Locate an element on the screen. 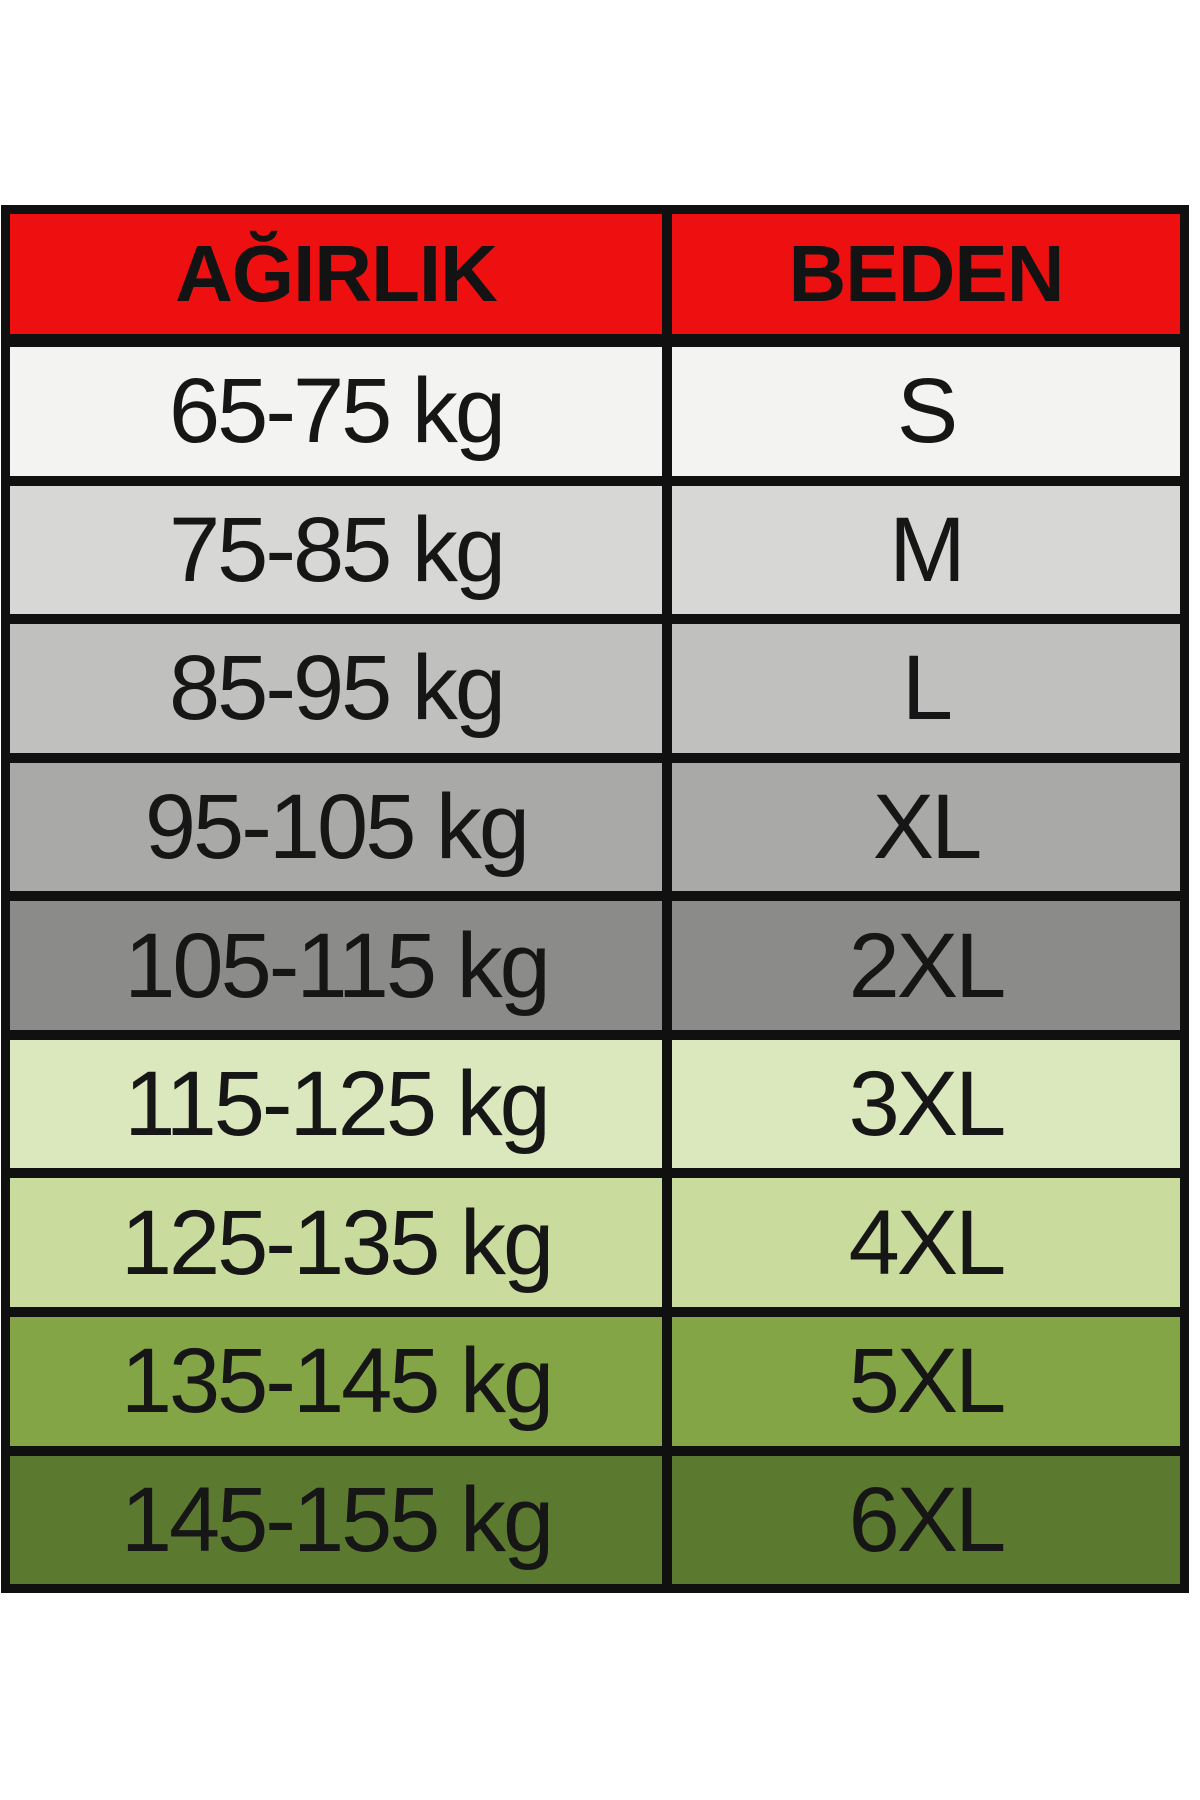  size-cell: 3XL is located at coordinates (926, 1104).